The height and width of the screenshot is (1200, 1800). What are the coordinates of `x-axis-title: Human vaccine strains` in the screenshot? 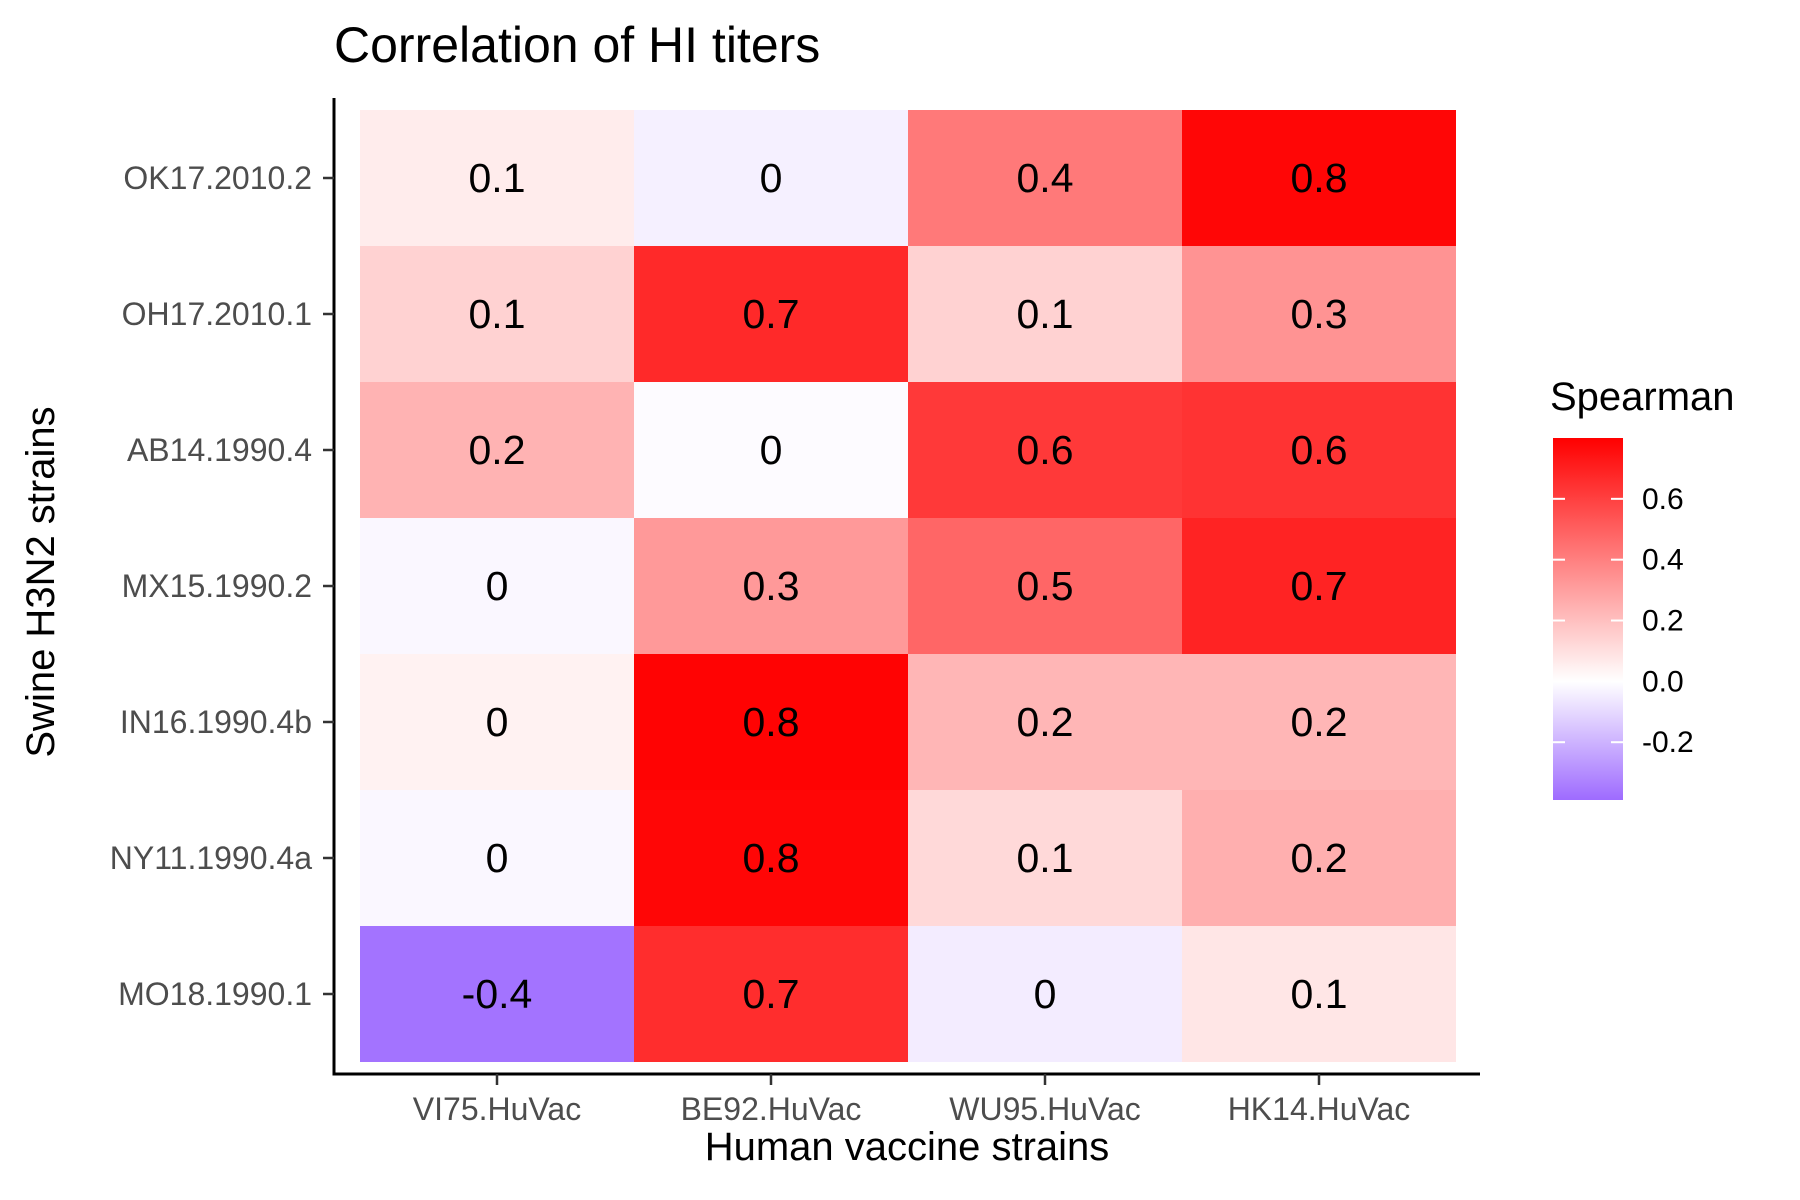 It's located at (907, 1147).